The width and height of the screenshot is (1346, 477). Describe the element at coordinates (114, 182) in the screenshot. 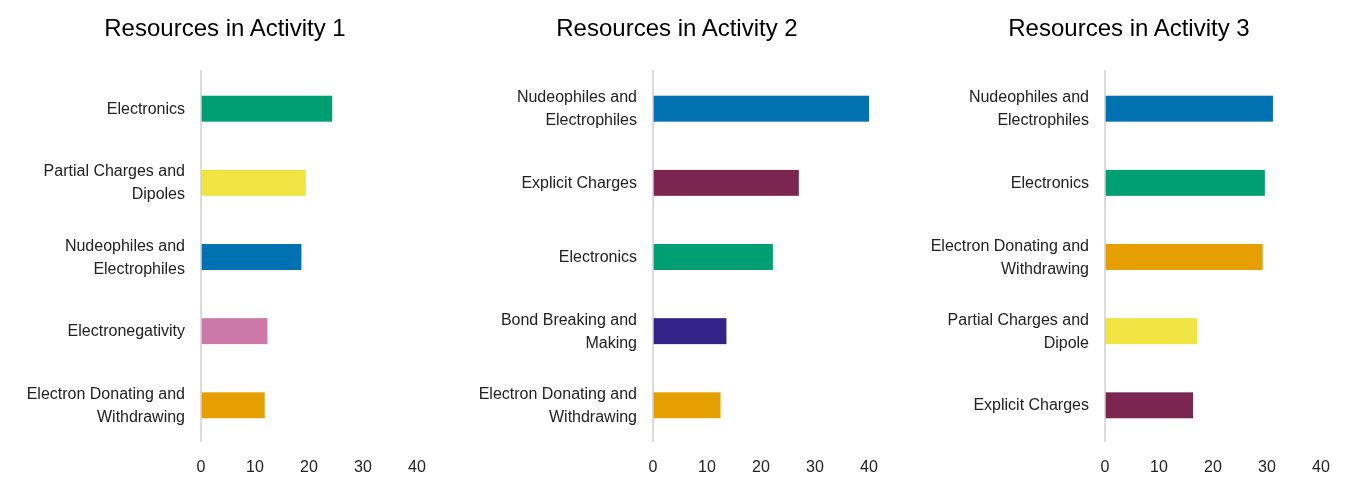

I see `y-tick-label: Partial Charges and Dipoles` at that location.